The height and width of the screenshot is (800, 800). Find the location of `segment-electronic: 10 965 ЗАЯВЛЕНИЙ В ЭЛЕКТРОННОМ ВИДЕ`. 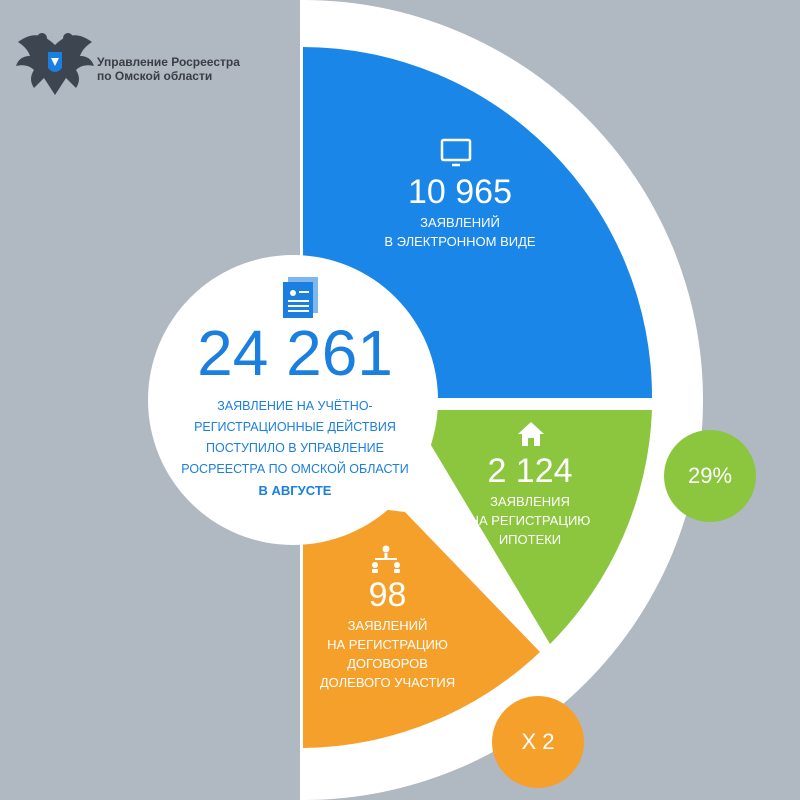

segment-electronic: 10 965 ЗАЯВЛЕНИЙ В ЭЛЕКТРОННОМ ВИДЕ is located at coordinates (460, 212).